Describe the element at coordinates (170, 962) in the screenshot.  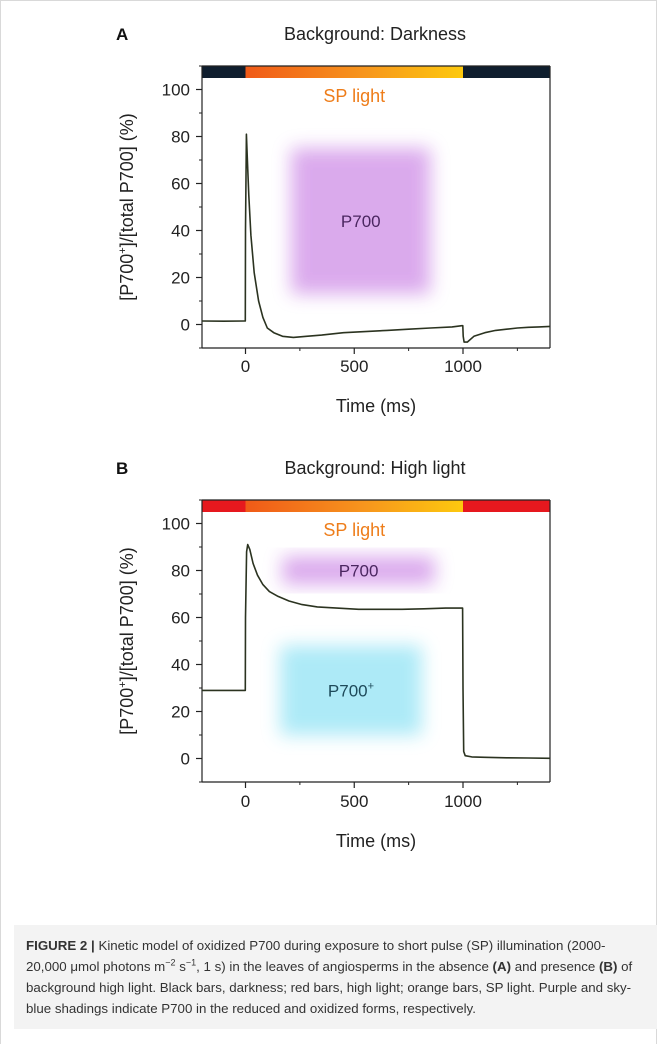
I see `caption-superscript: −2` at that location.